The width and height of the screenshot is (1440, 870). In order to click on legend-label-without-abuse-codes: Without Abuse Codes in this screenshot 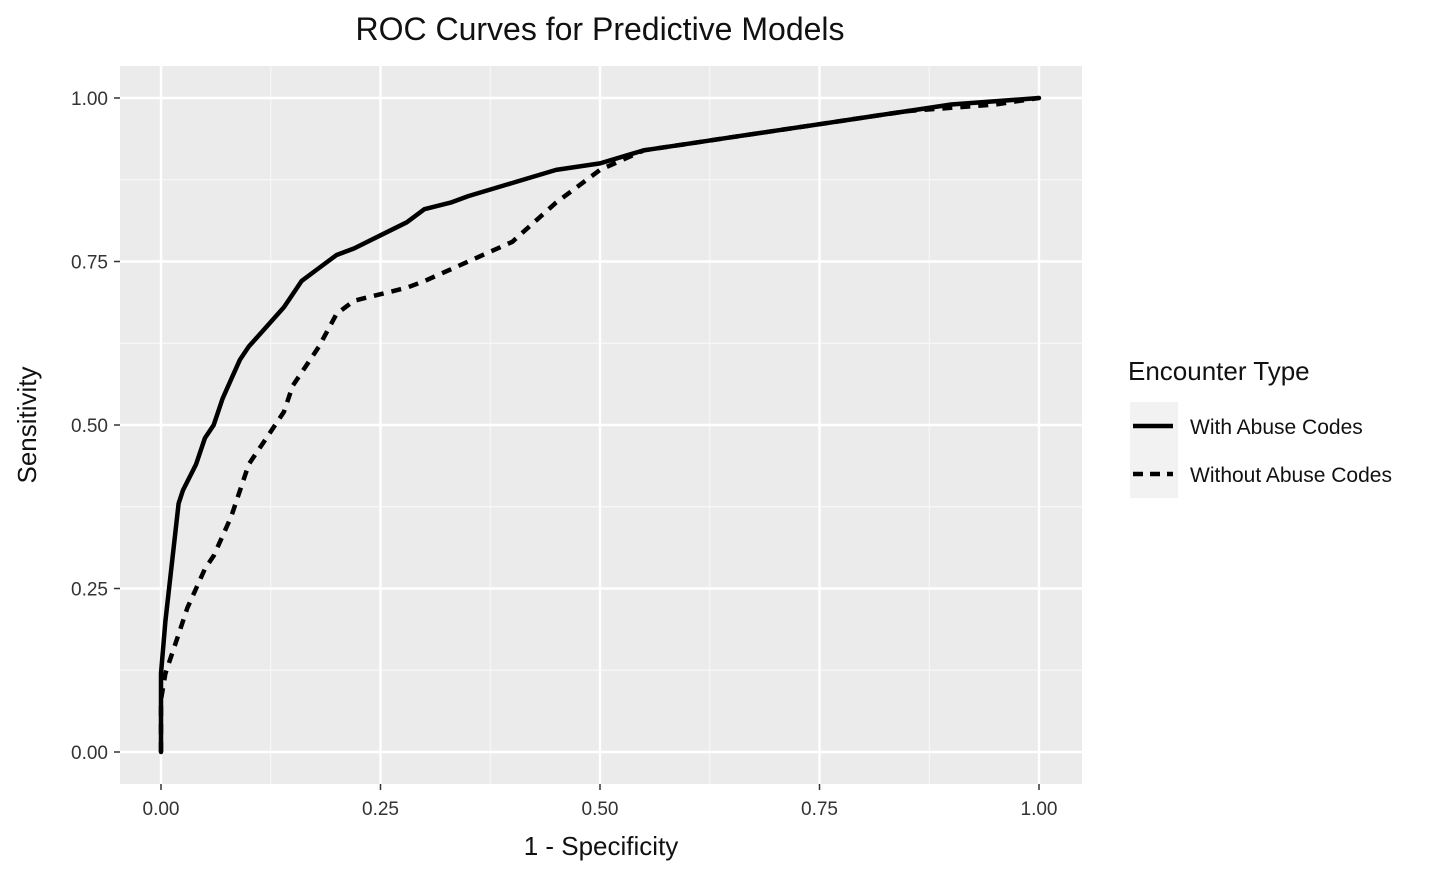, I will do `click(1291, 475)`.